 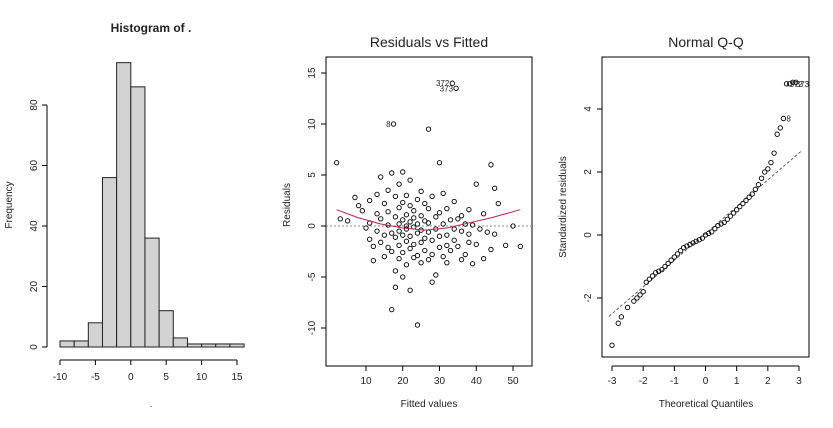 What do you see at coordinates (151, 404) in the screenshot?
I see `hist-xlabel: .` at bounding box center [151, 404].